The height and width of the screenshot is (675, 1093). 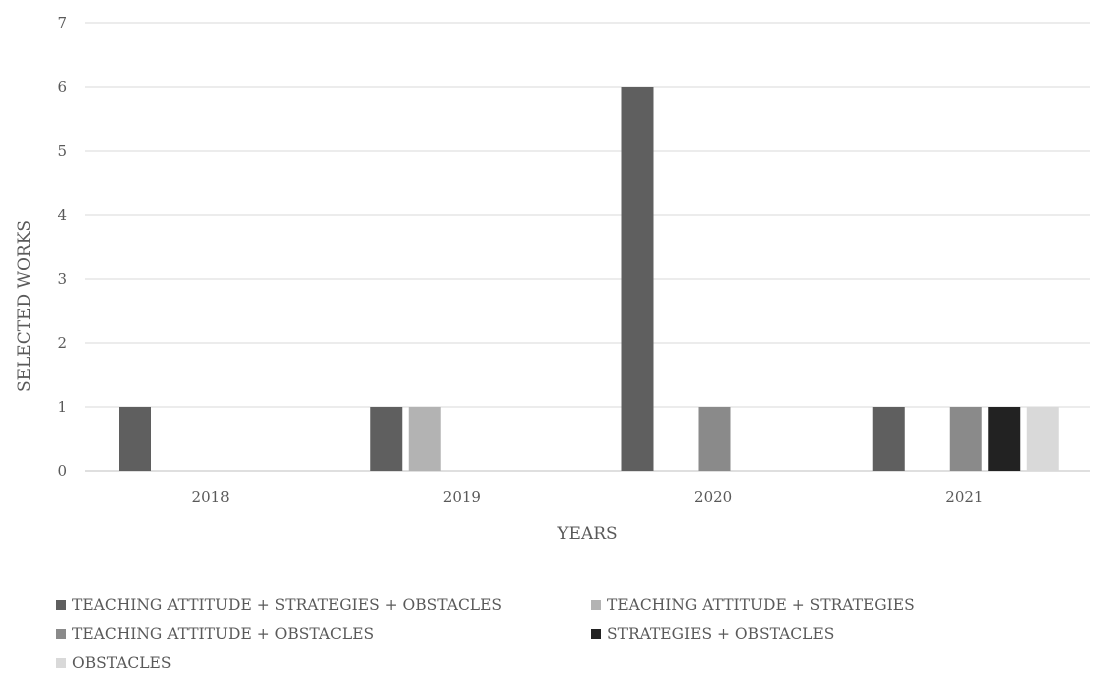 What do you see at coordinates (223, 634) in the screenshot?
I see `legend-label: TEACHING ATTITUDE + OBSTACLES` at bounding box center [223, 634].